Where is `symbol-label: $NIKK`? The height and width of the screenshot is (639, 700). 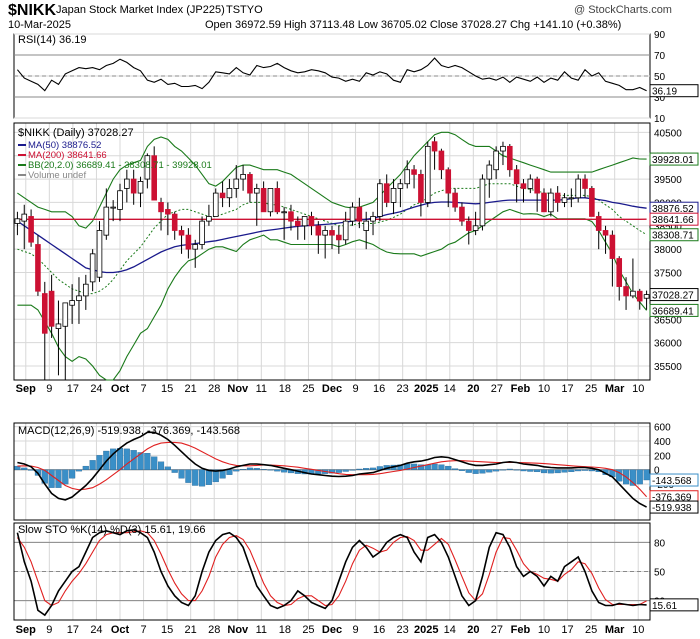
symbol-label: $NIKK is located at coordinates (32, 10).